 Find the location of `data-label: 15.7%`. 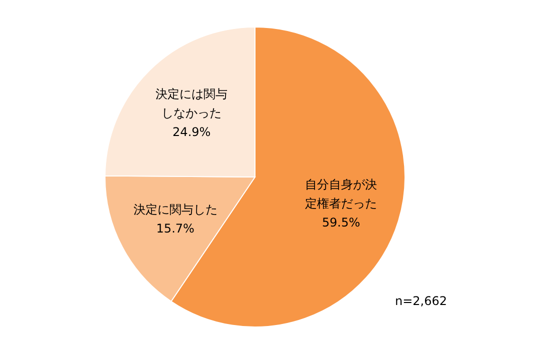

data-label: 15.7% is located at coordinates (175, 228).